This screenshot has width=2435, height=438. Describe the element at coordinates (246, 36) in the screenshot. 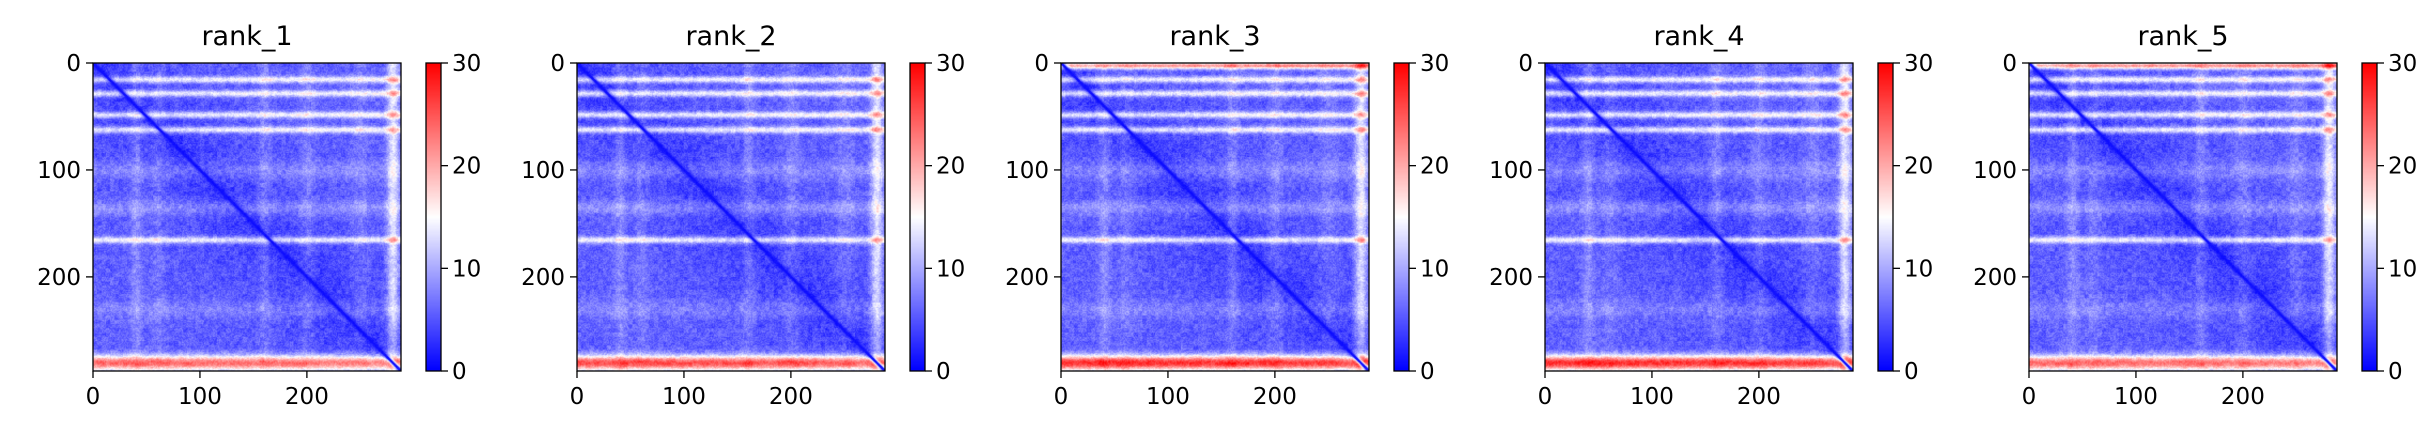

I see `panel-title: rank_1` at that location.